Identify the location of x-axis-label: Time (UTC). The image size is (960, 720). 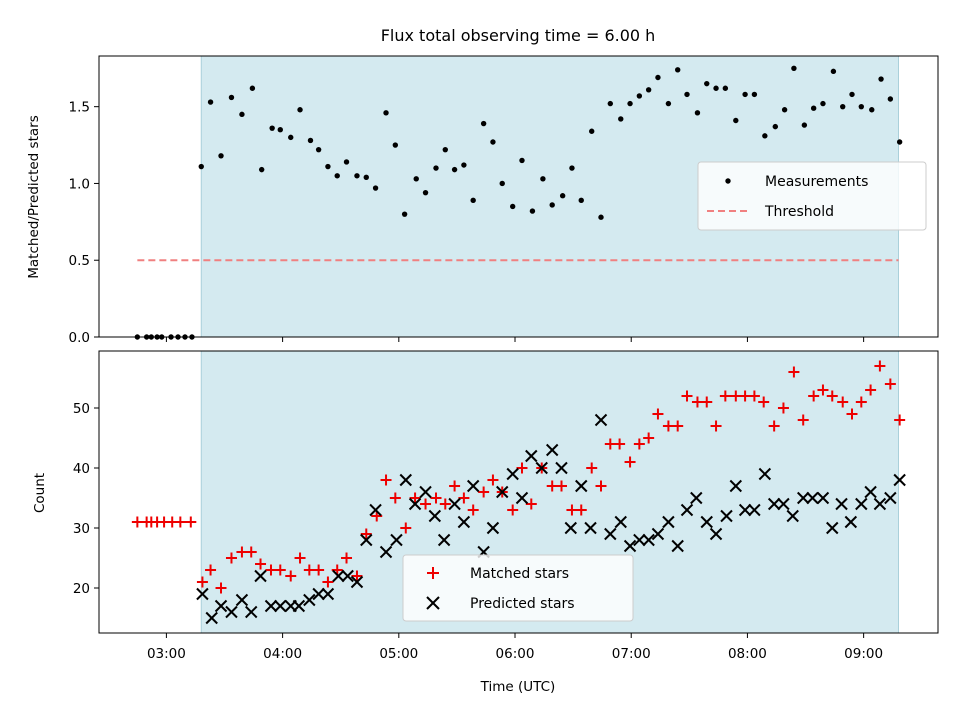
(518, 687).